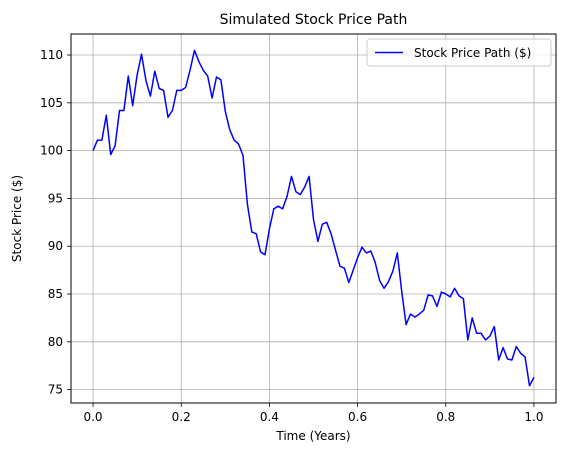  Describe the element at coordinates (51, 103) in the screenshot. I see `y-tick-label: 105` at that location.